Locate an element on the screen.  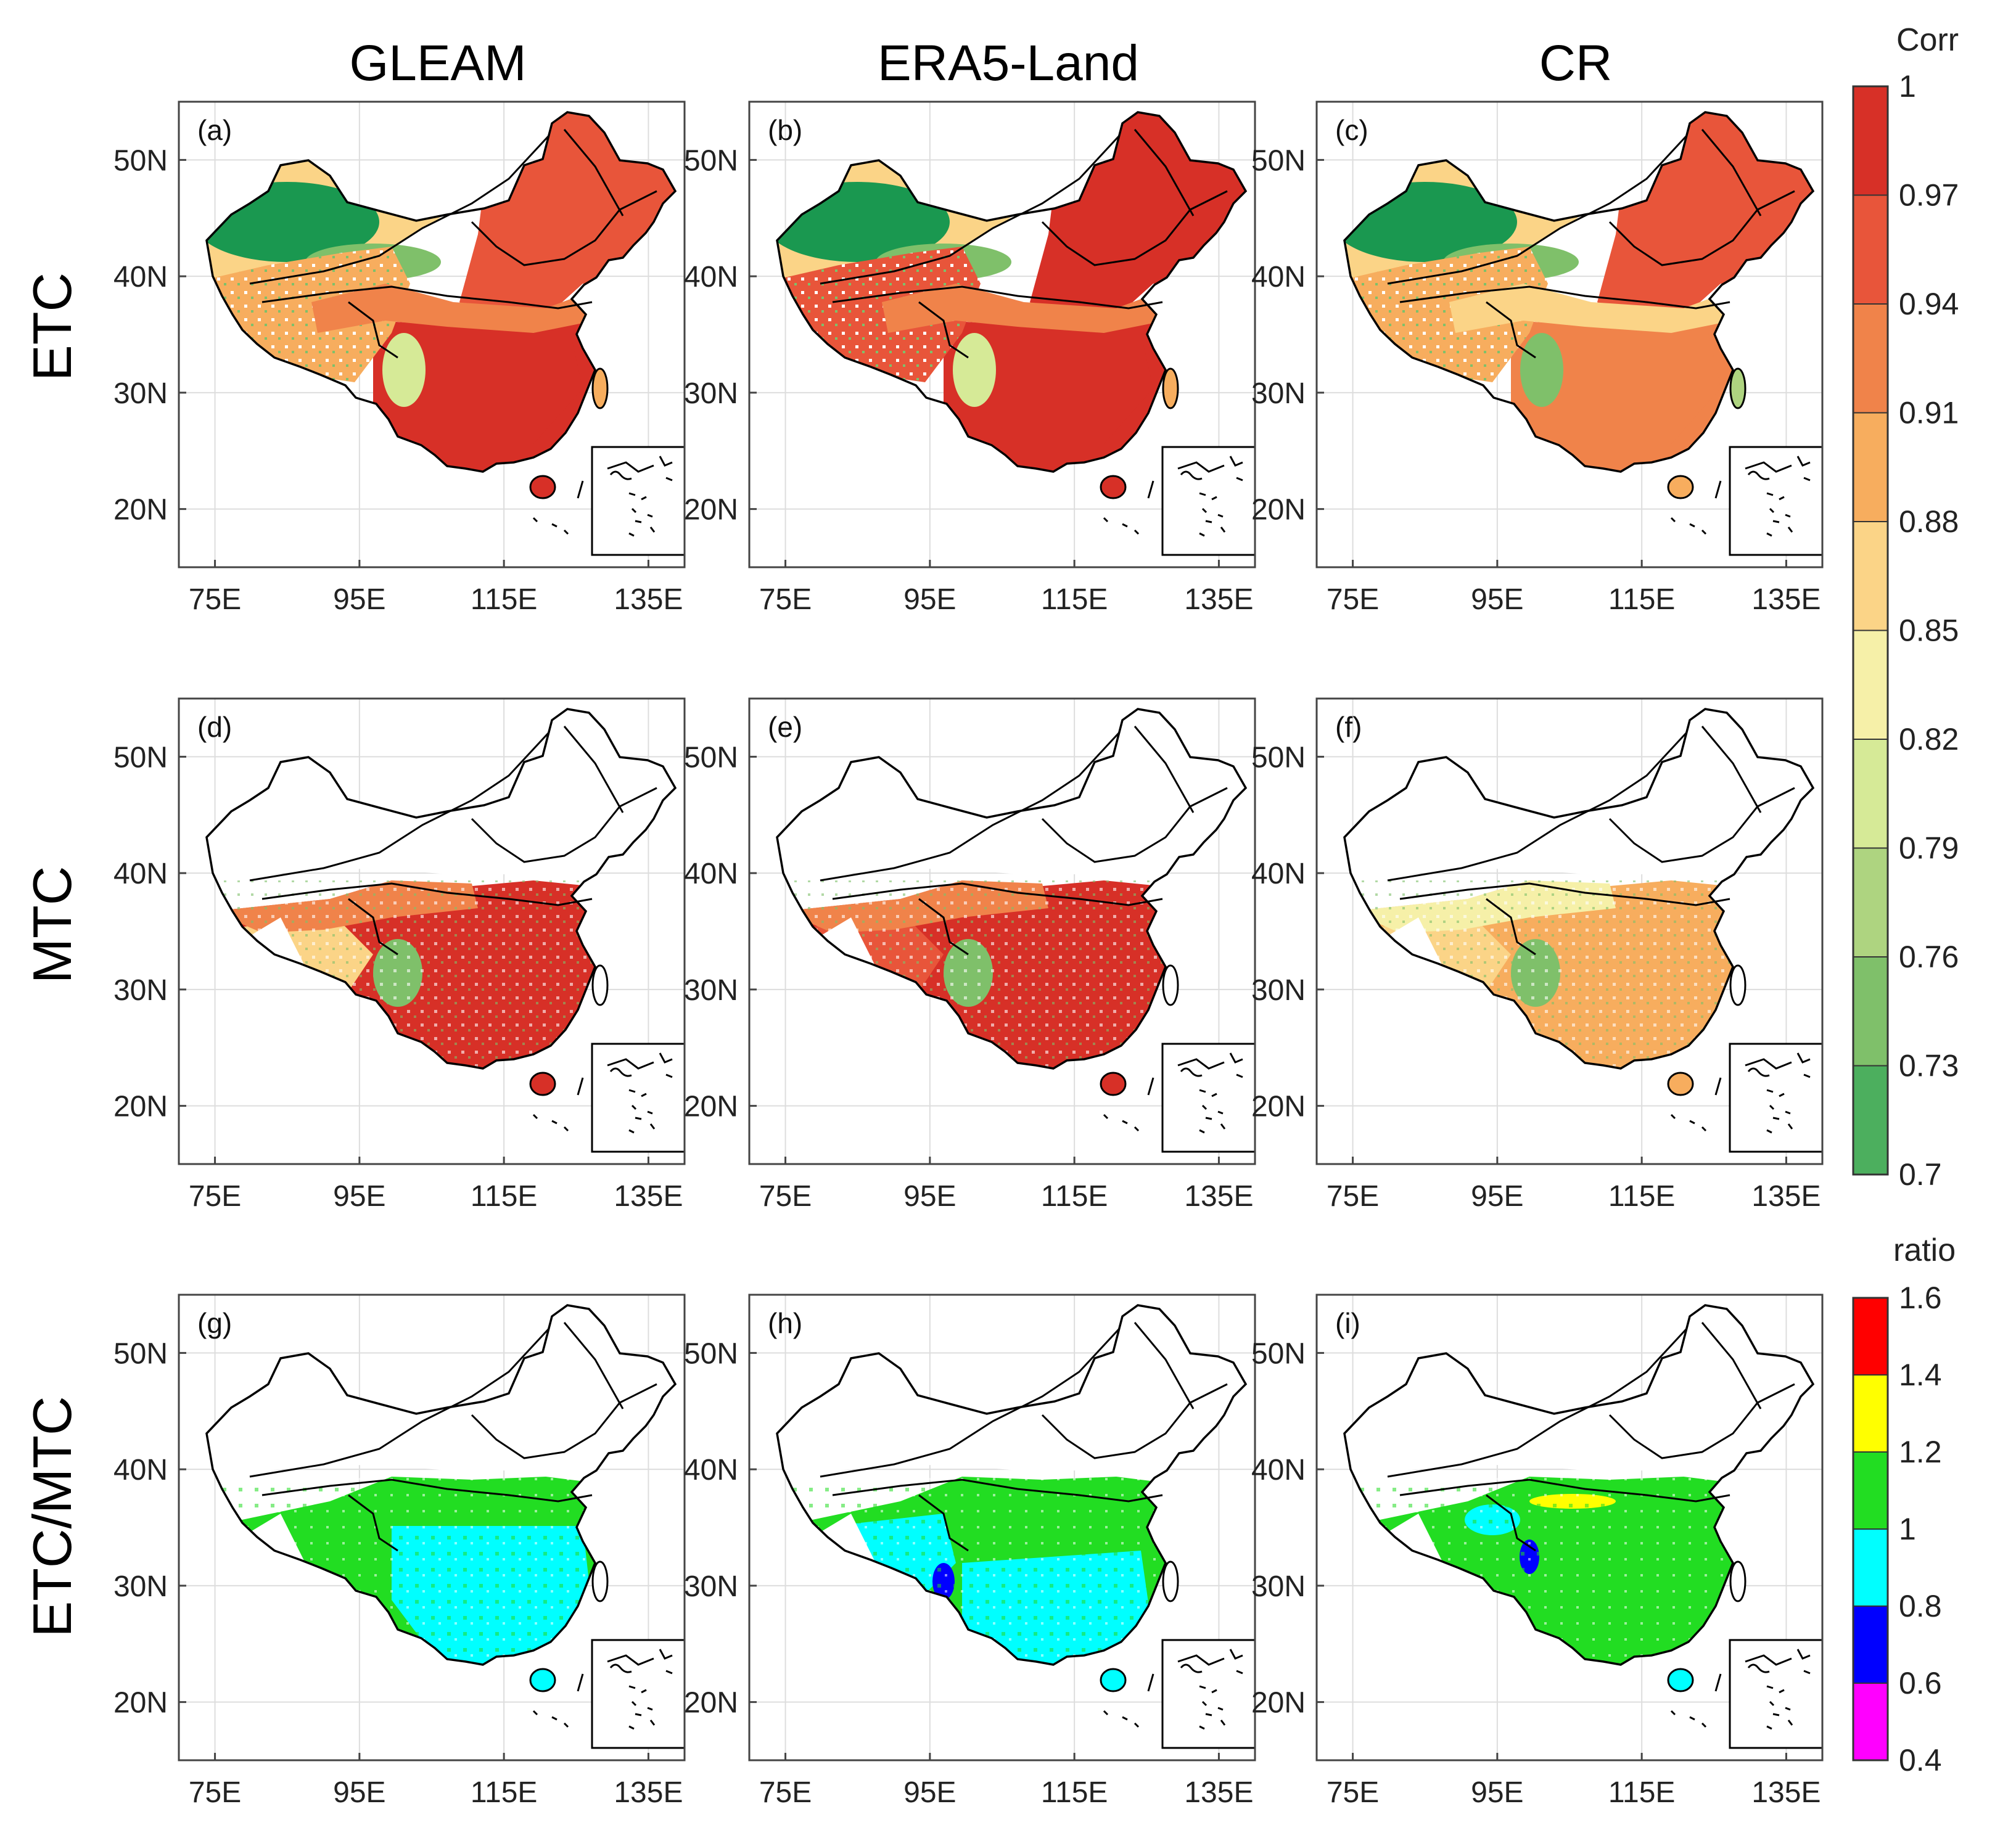
corr-tick-label: 0.79 is located at coordinates (1929, 848).